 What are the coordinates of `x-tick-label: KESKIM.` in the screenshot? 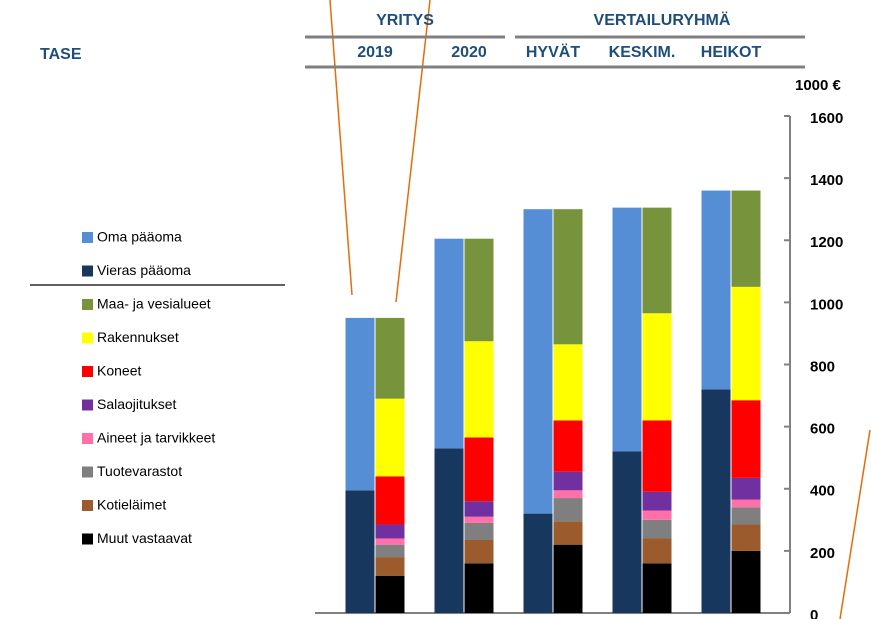 It's located at (642, 52).